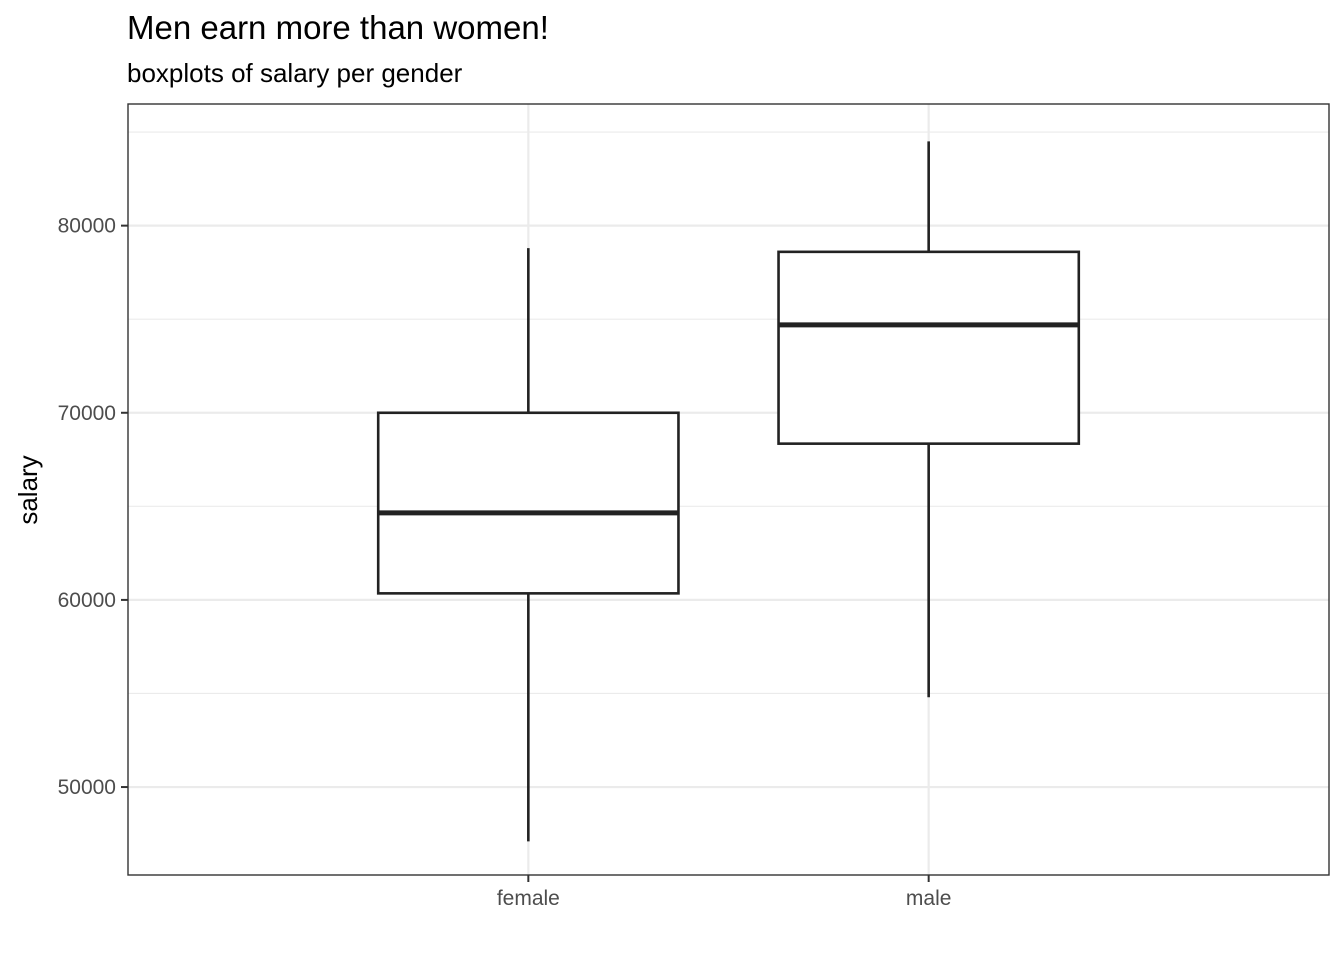  I want to click on chart-subtitle: boxplots of salary per gender, so click(295, 73).